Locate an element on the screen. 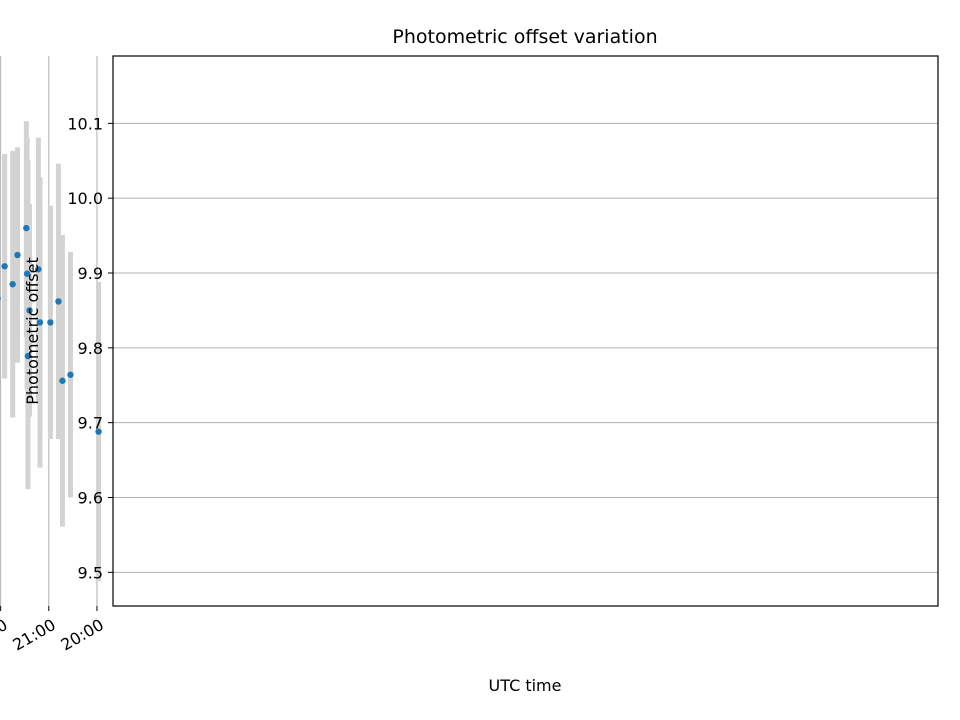  y-tick-label: 9.9 is located at coordinates (90, 273).